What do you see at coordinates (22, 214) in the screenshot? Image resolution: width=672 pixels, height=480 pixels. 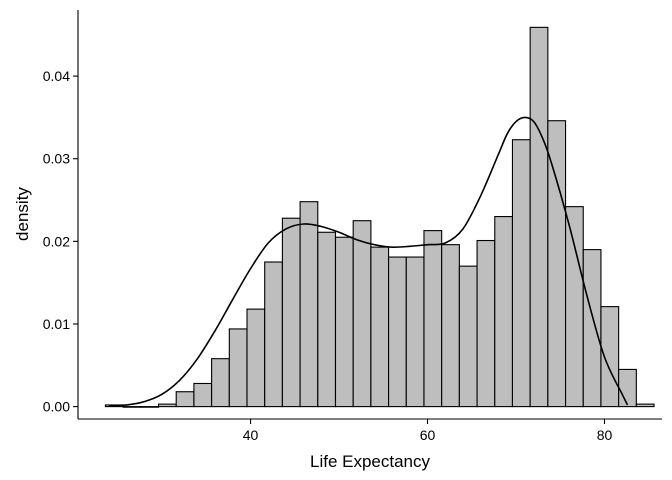 I see `y-axis-title: density` at bounding box center [22, 214].